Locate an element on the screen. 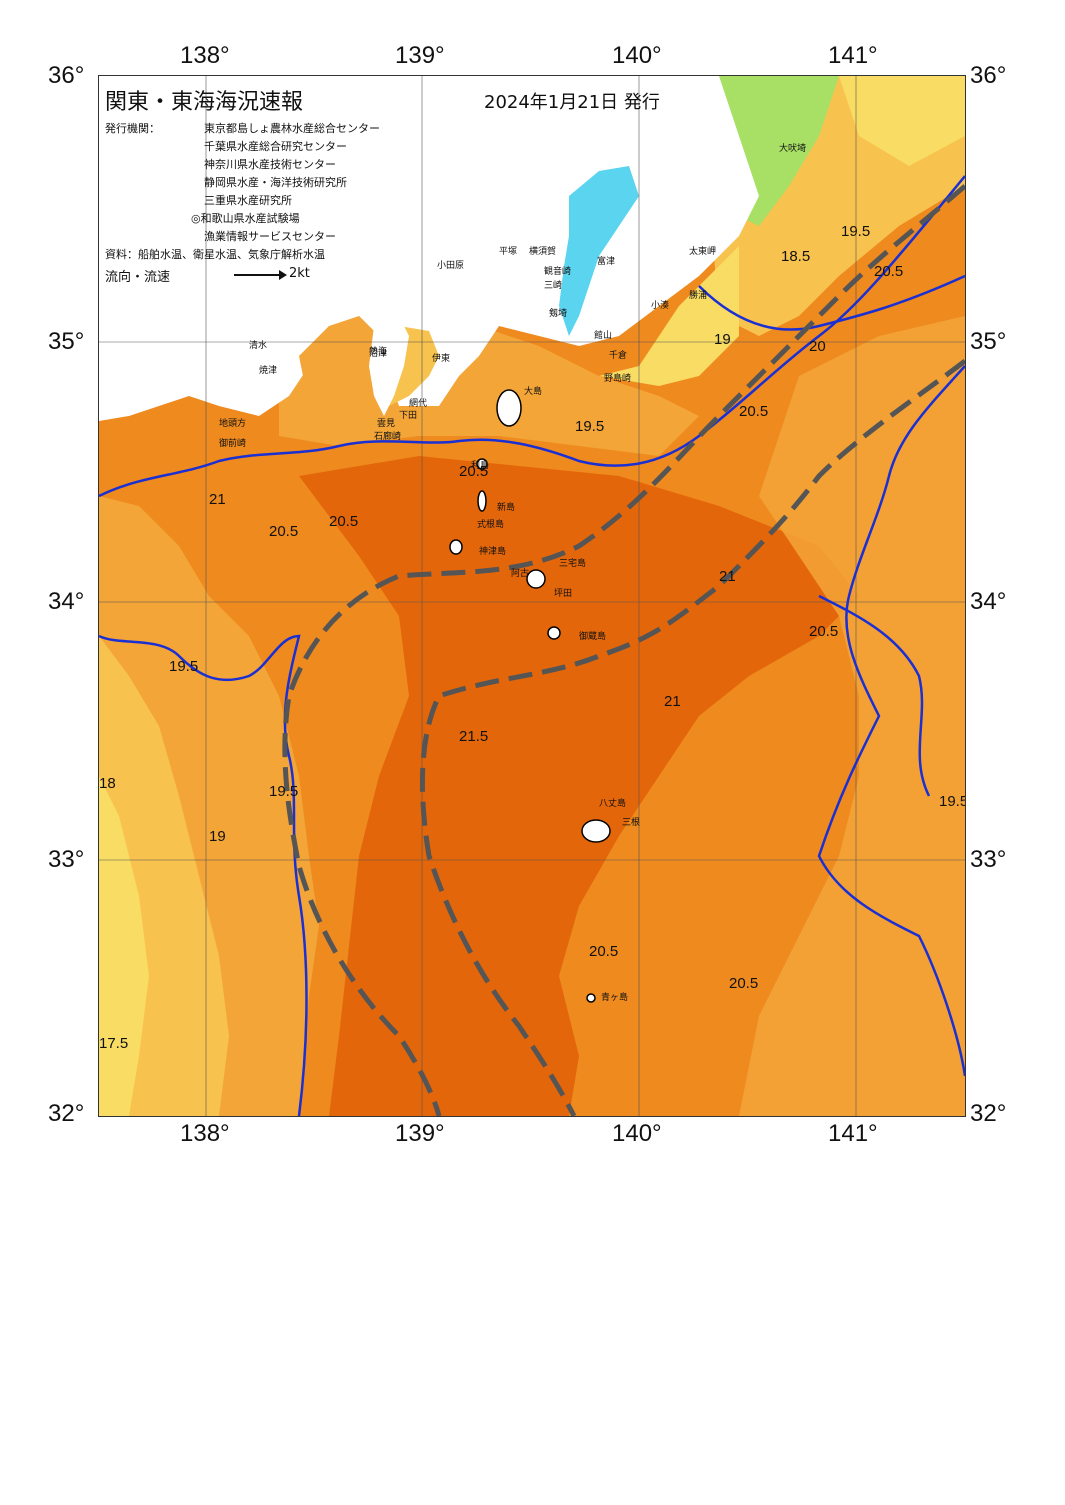 Image resolution: width=1065 pixels, height=1505 pixels. north-east-yellow is located at coordinates (902, 121).